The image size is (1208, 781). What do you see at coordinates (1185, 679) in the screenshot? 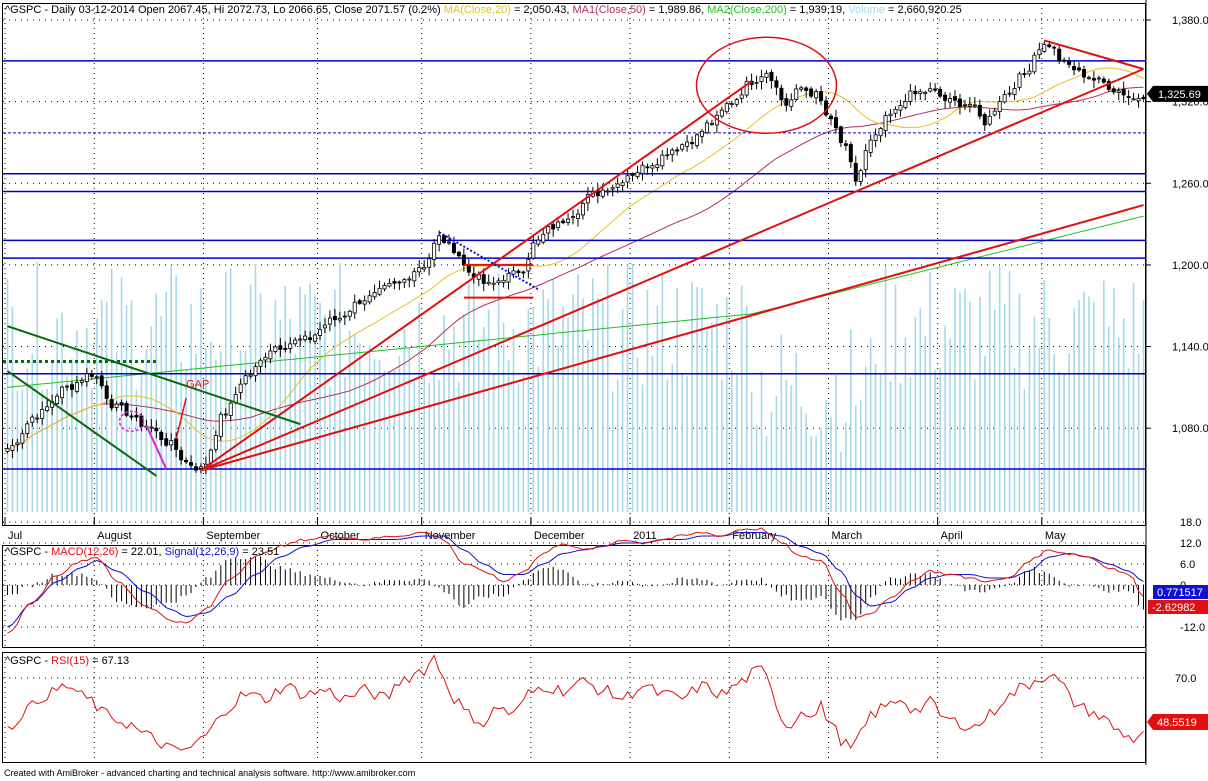
I see `rsi-axis-label: 70.0` at bounding box center [1185, 679].